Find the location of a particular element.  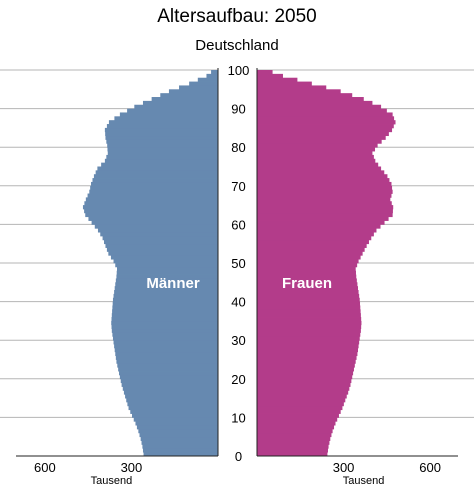

y-tick-label: 70 is located at coordinates (238, 186).